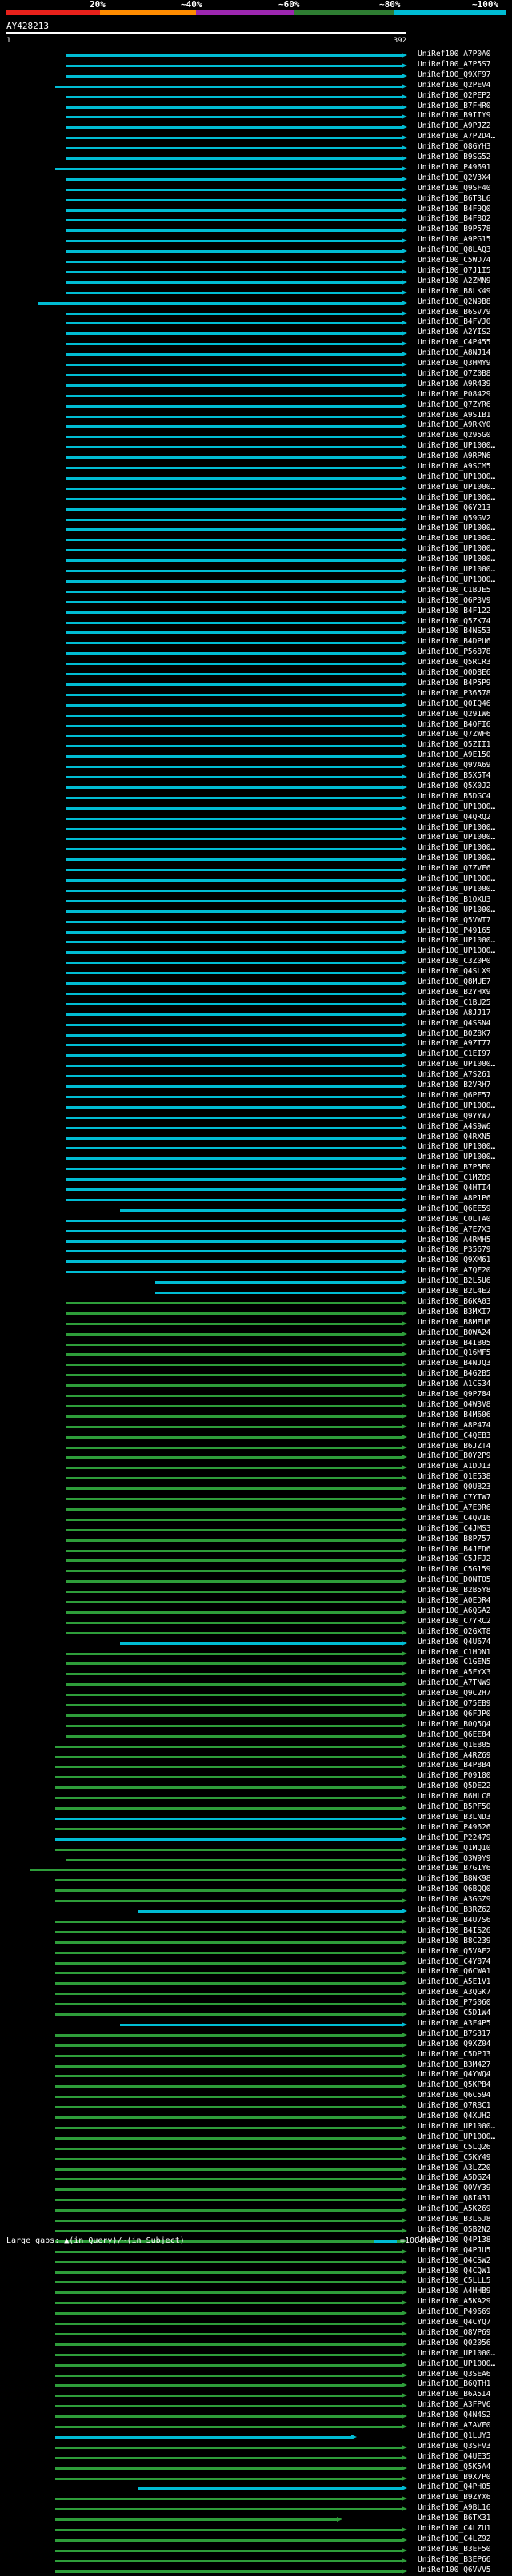  What do you see at coordinates (454, 54) in the screenshot?
I see `hit-label-link: UniRef100_A7P0A0` at bounding box center [454, 54].